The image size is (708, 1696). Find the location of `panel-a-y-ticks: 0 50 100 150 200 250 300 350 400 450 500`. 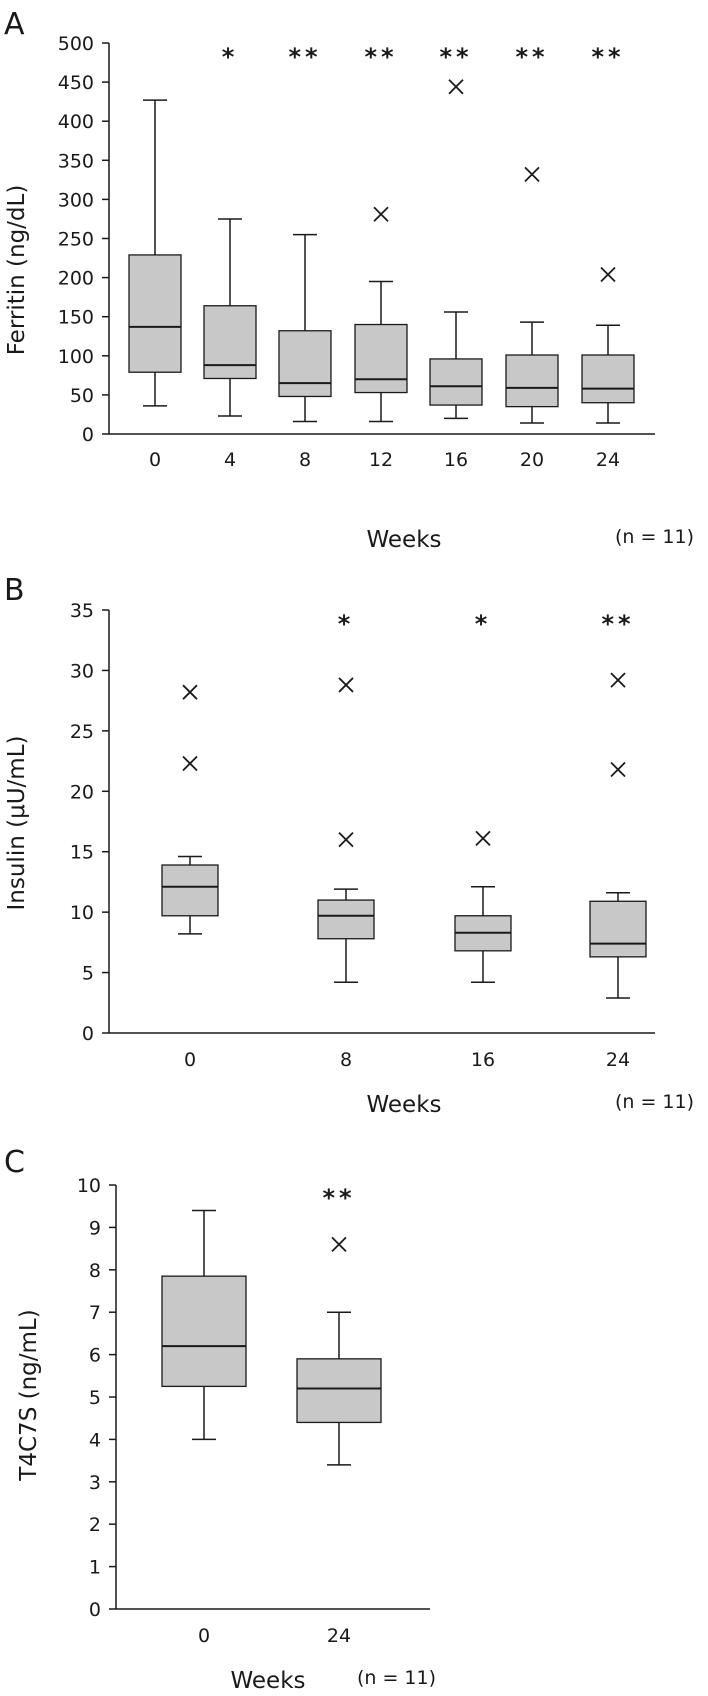

panel-a-y-ticks: 0 50 100 150 200 250 300 350 400 450 500 is located at coordinates (83, 239).